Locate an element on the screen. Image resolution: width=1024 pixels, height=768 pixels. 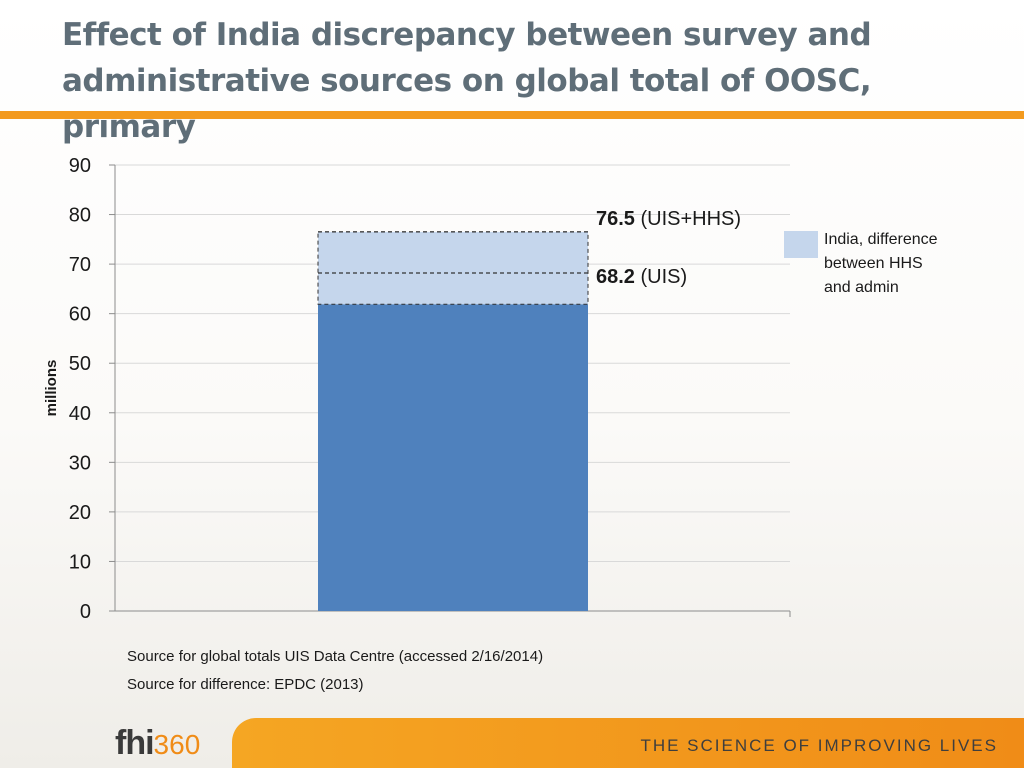
y-tick-label: 10 is located at coordinates (80, 562).